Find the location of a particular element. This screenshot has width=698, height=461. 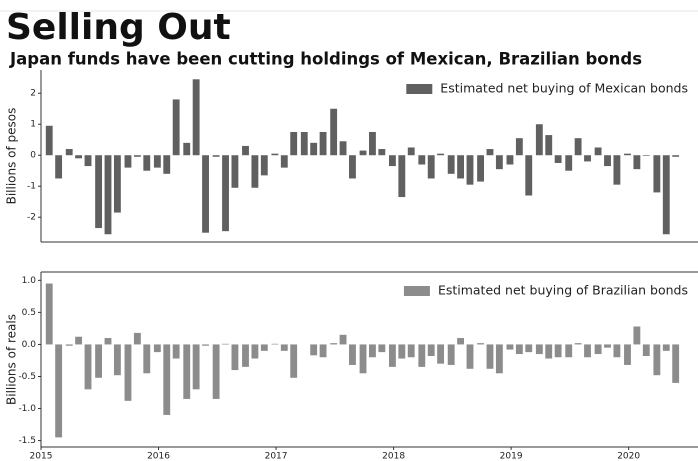

x-tick-label: 2019 is located at coordinates (511, 456).